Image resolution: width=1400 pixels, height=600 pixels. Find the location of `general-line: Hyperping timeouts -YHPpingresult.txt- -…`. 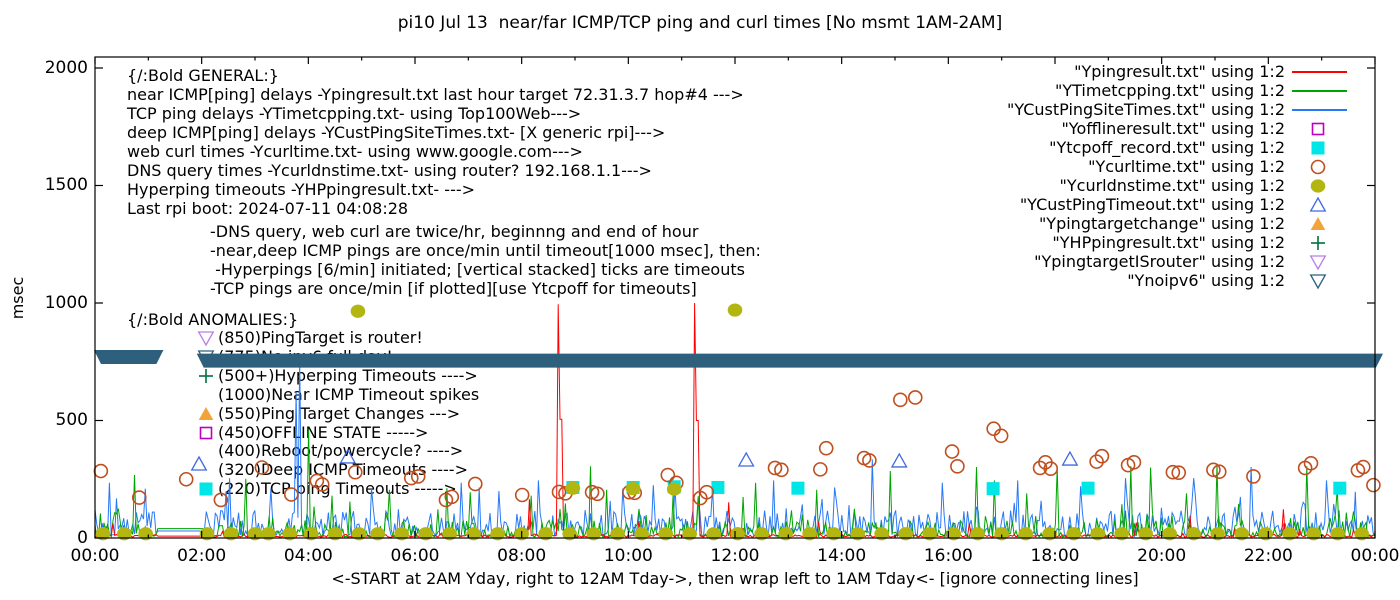

general-line: Hyperping timeouts -YHPpingresult.txt- -… is located at coordinates (301, 189).